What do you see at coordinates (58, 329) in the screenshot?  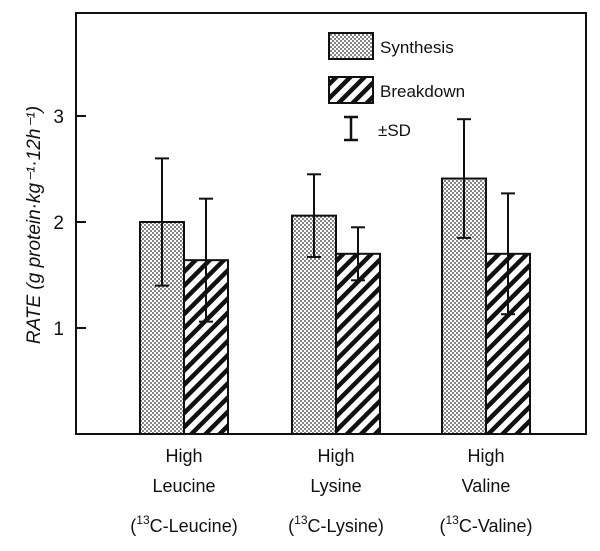 I see `y-tick-label: 1` at bounding box center [58, 329].